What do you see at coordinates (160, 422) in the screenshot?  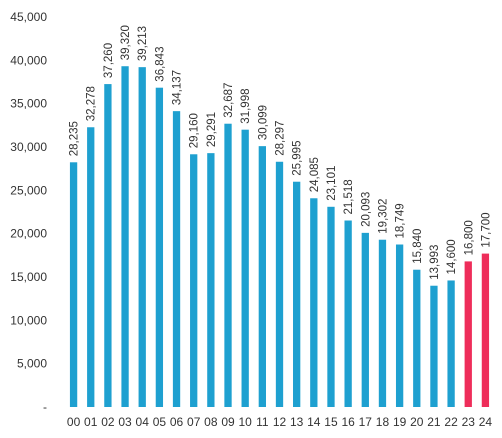 I see `x-tick-label-05: 05` at bounding box center [160, 422].